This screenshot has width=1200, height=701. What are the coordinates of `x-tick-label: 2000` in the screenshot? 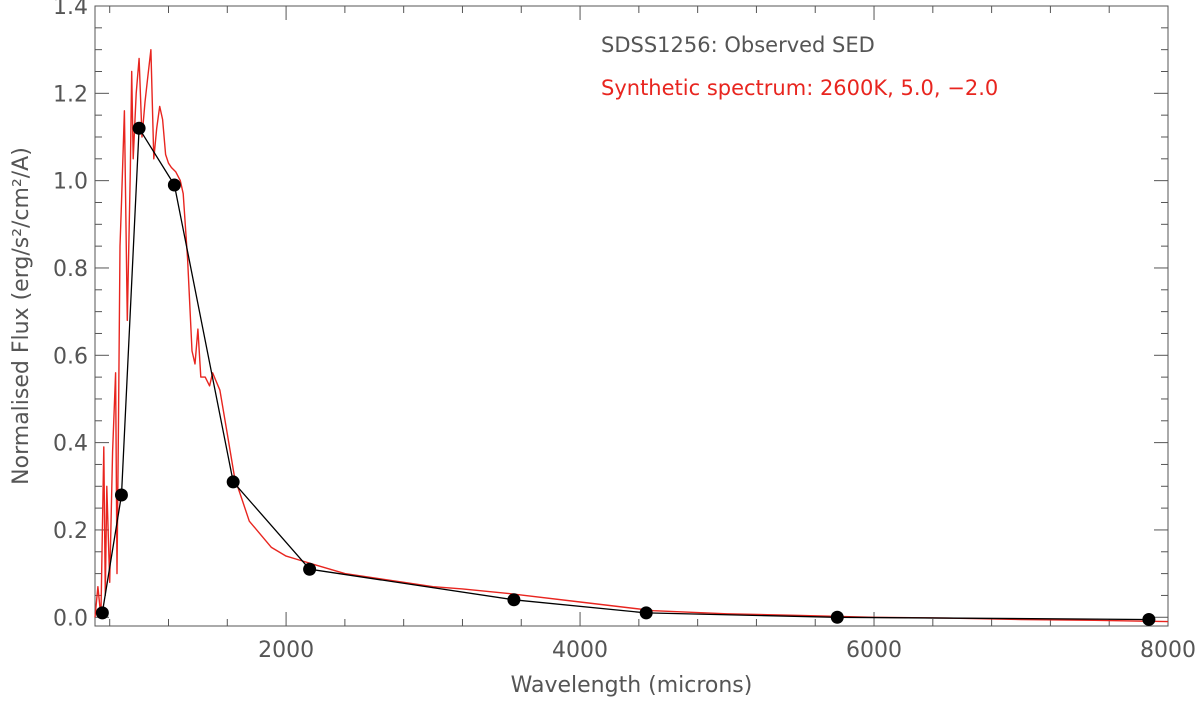 It's located at (286, 650).